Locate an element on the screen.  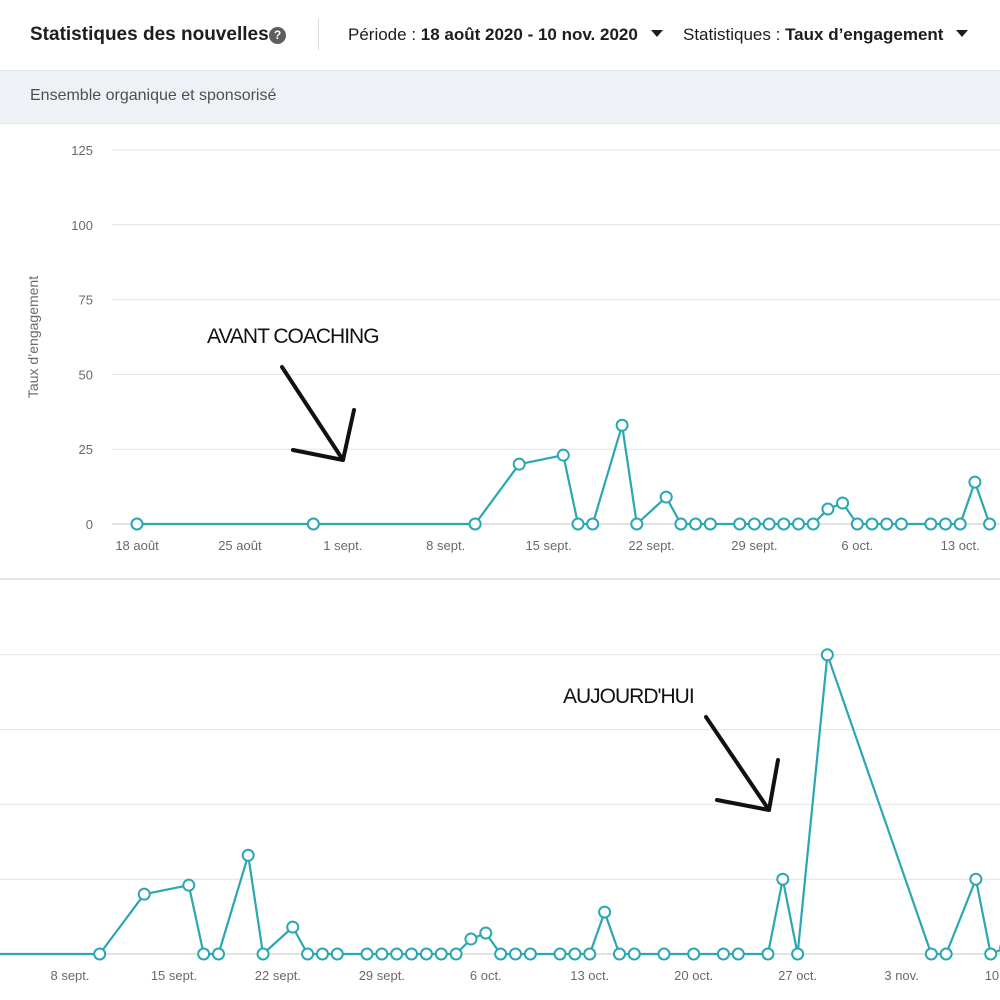
x-tick-label: 29 sept. is located at coordinates (382, 975).